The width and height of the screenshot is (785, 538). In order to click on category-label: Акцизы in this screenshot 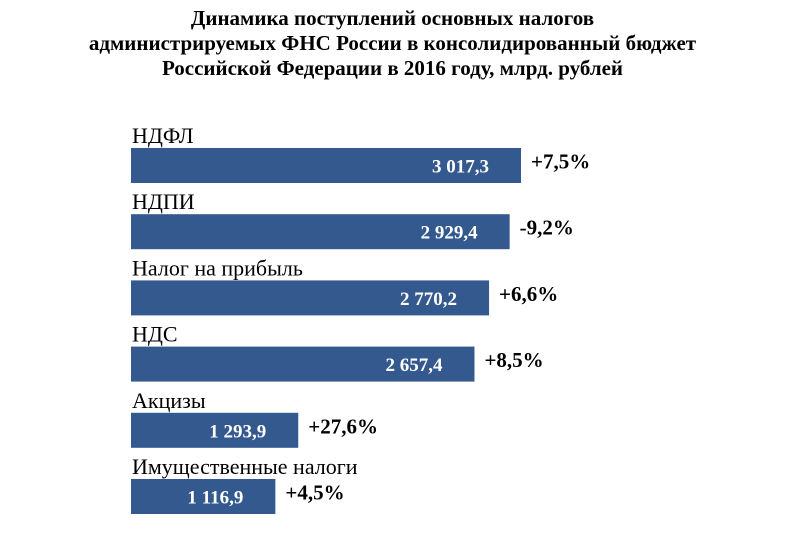, I will do `click(169, 400)`.